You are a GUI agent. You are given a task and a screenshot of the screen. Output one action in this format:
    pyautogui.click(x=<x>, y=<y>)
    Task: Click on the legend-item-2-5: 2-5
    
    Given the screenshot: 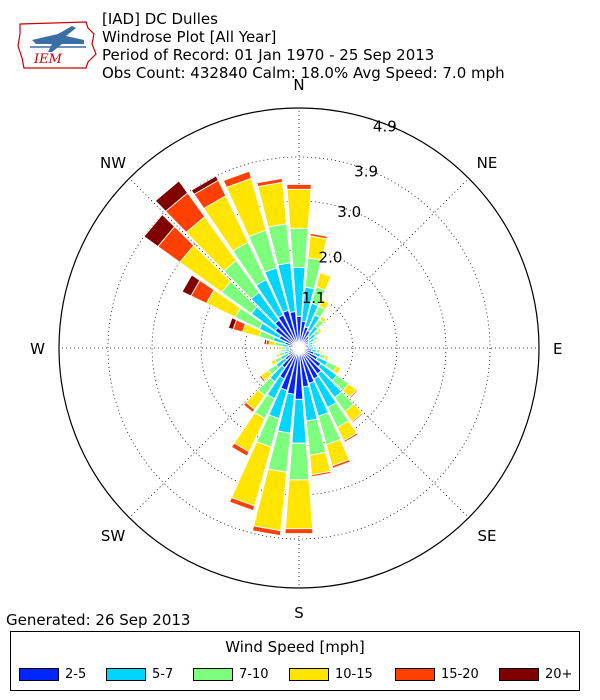 What is the action you would take?
    pyautogui.click(x=52, y=674)
    